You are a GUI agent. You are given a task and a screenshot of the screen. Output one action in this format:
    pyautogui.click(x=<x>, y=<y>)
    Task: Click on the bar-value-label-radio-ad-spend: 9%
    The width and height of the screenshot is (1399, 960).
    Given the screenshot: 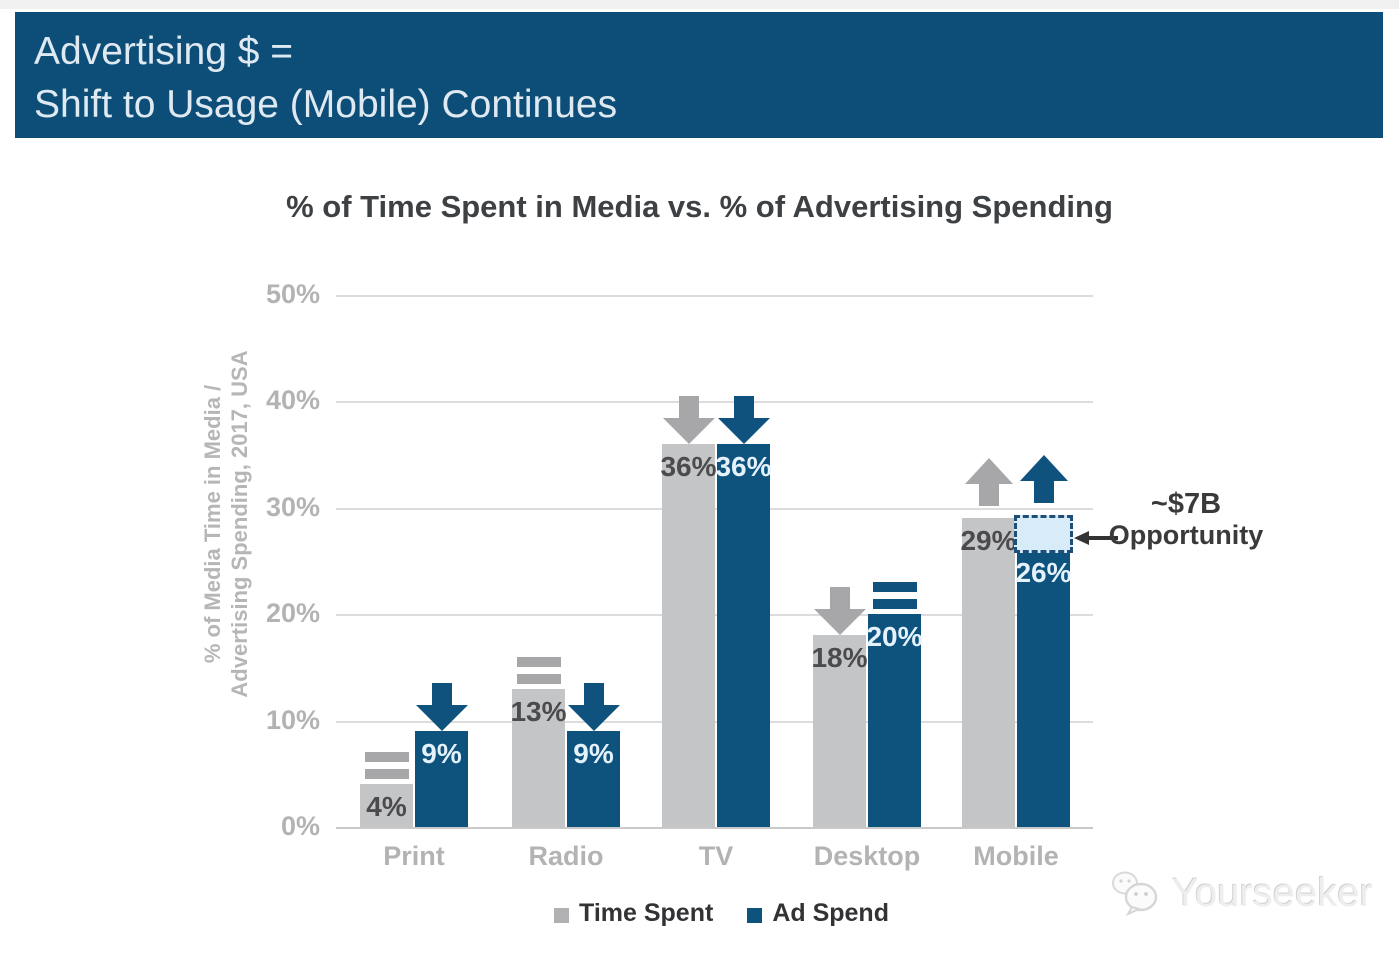 What is the action you would take?
    pyautogui.click(x=593, y=753)
    